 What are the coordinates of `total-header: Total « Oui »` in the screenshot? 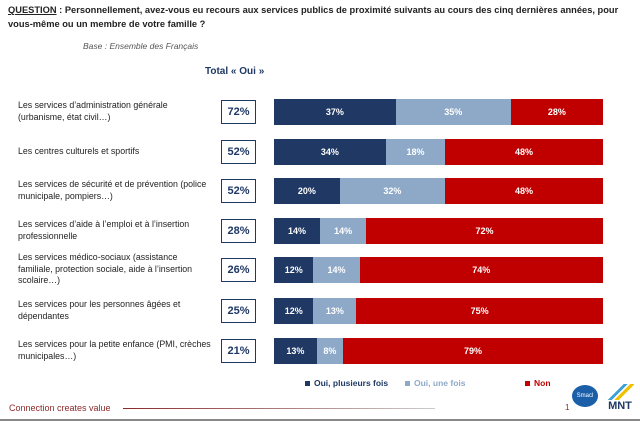 It's located at (235, 71).